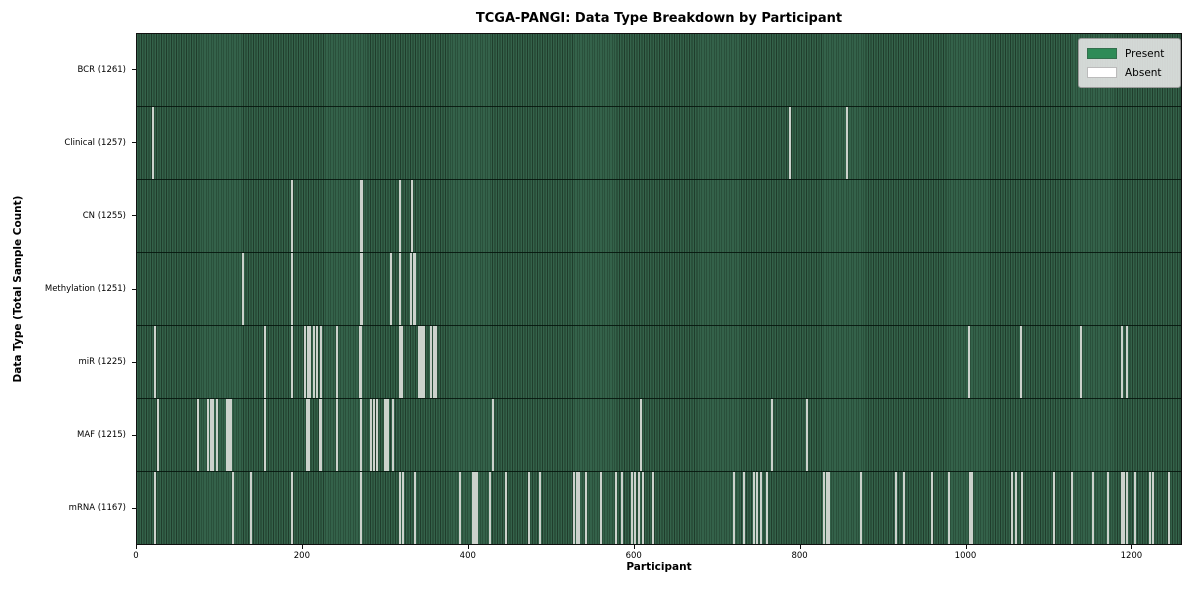 This screenshot has height=600, width=1200. I want to click on heatmap-row-clinical, so click(659, 143).